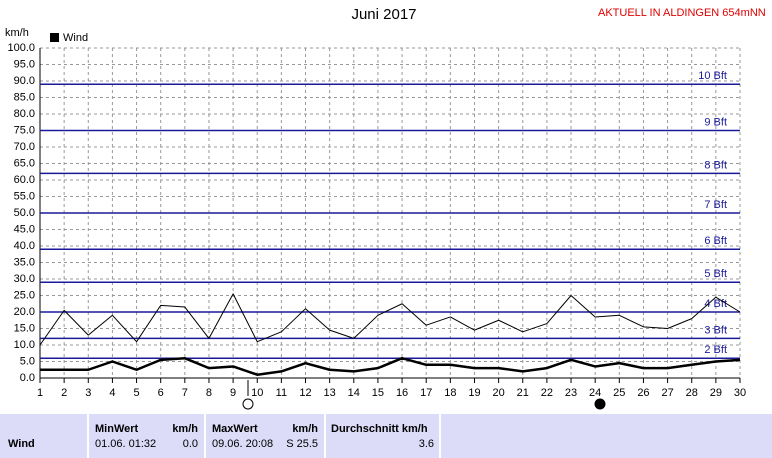 The height and width of the screenshot is (458, 772). I want to click on x-tick-label: 7, so click(185, 393).